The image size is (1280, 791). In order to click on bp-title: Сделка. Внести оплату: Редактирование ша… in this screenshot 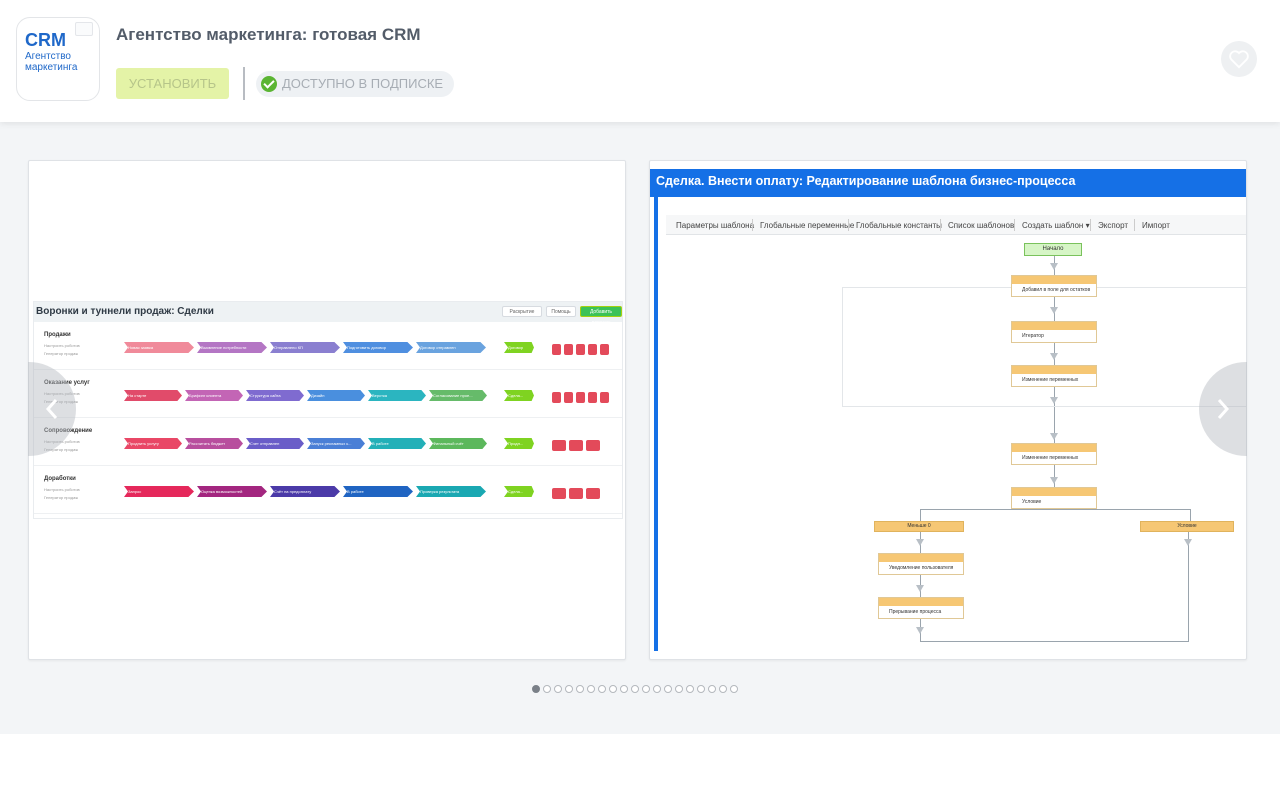, I will do `click(866, 181)`.